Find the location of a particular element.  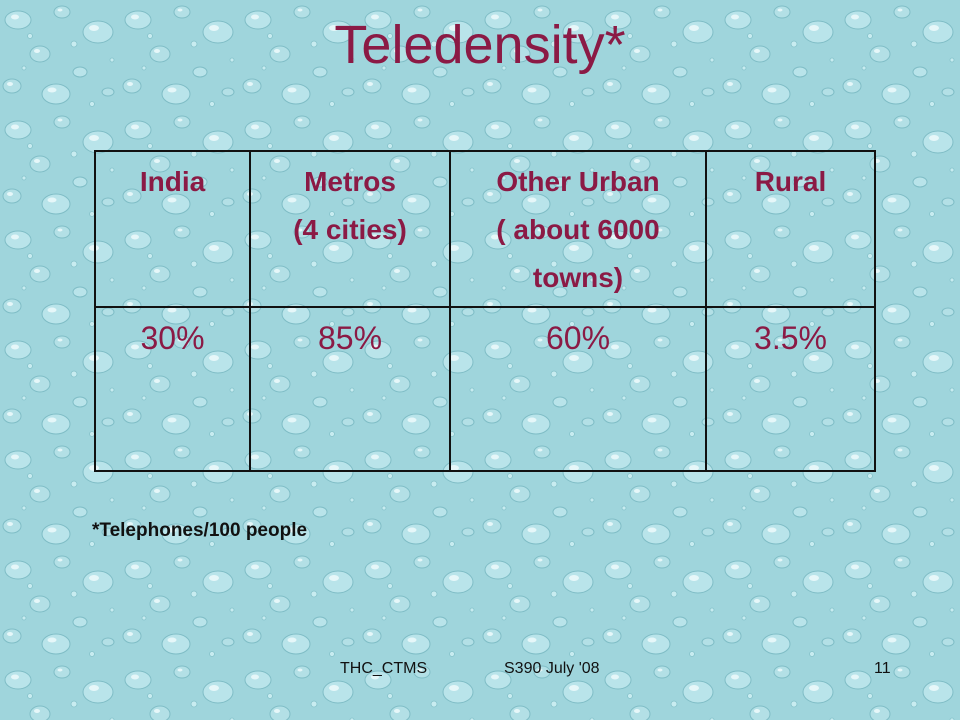

cell-rural-value: 3.5% is located at coordinates (790, 389).